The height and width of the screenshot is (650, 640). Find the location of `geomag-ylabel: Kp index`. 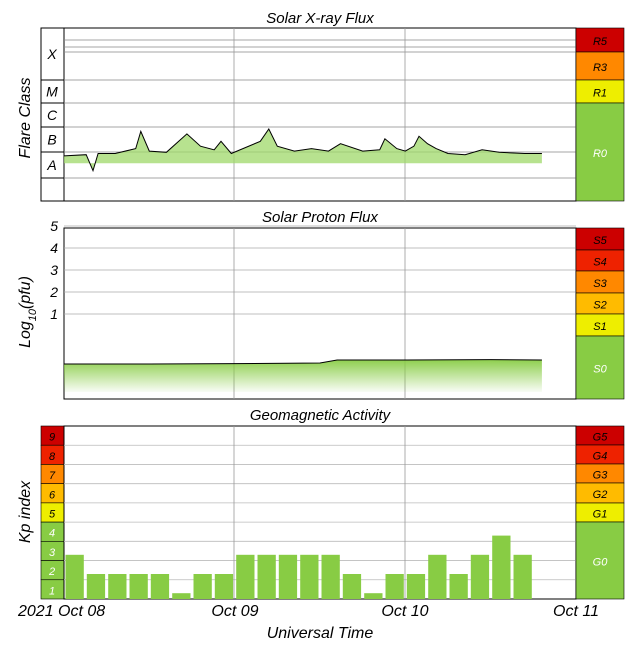

geomag-ylabel: Kp index is located at coordinates (25, 511).